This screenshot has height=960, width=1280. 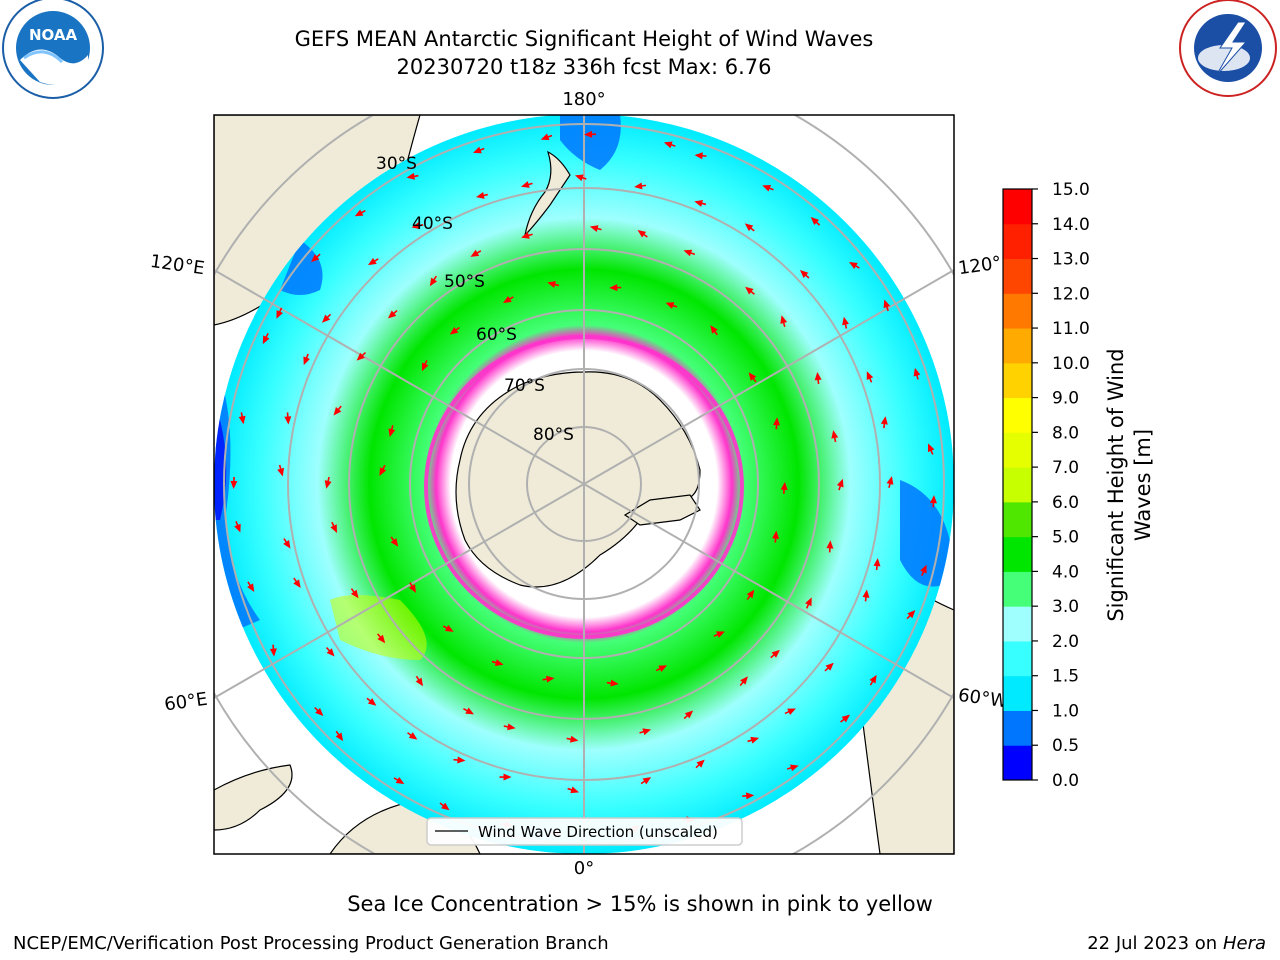 What do you see at coordinates (980, 265) in the screenshot?
I see `lon-label-120w: 120°` at bounding box center [980, 265].